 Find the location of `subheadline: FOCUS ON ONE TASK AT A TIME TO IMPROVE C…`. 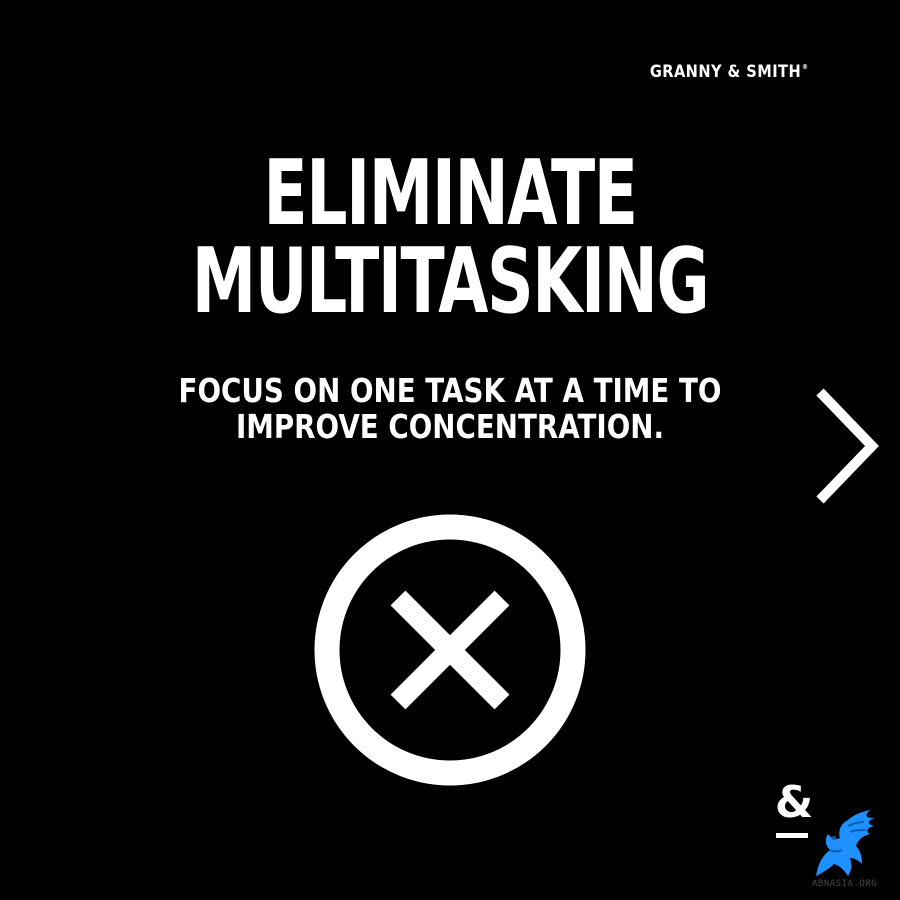

subheadline: FOCUS ON ONE TASK AT A TIME TO IMPROVE C… is located at coordinates (450, 409).